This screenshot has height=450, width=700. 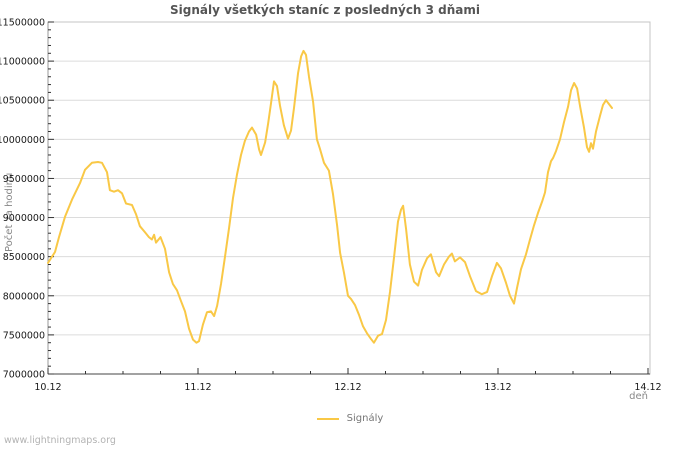 I want to click on y-tick-label: 11500000, so click(x=22, y=23).